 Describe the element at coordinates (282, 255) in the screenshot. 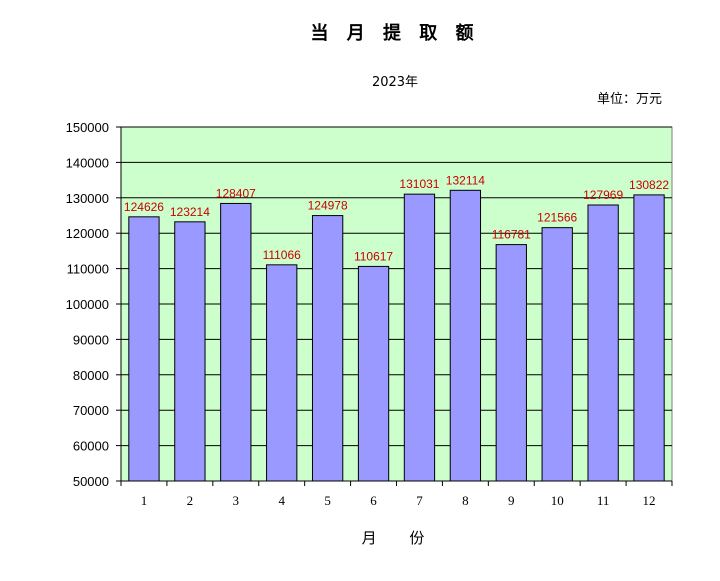

I see `data-label: 111066` at that location.